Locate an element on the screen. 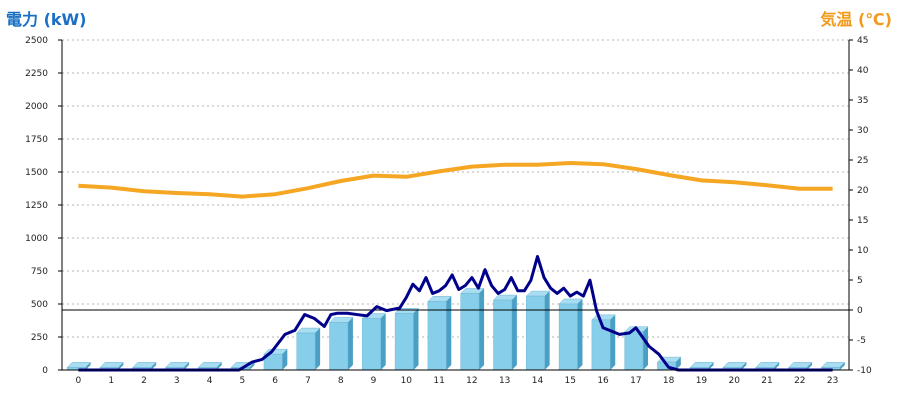 The width and height of the screenshot is (900, 400). x-tick-label: 0 is located at coordinates (79, 381).